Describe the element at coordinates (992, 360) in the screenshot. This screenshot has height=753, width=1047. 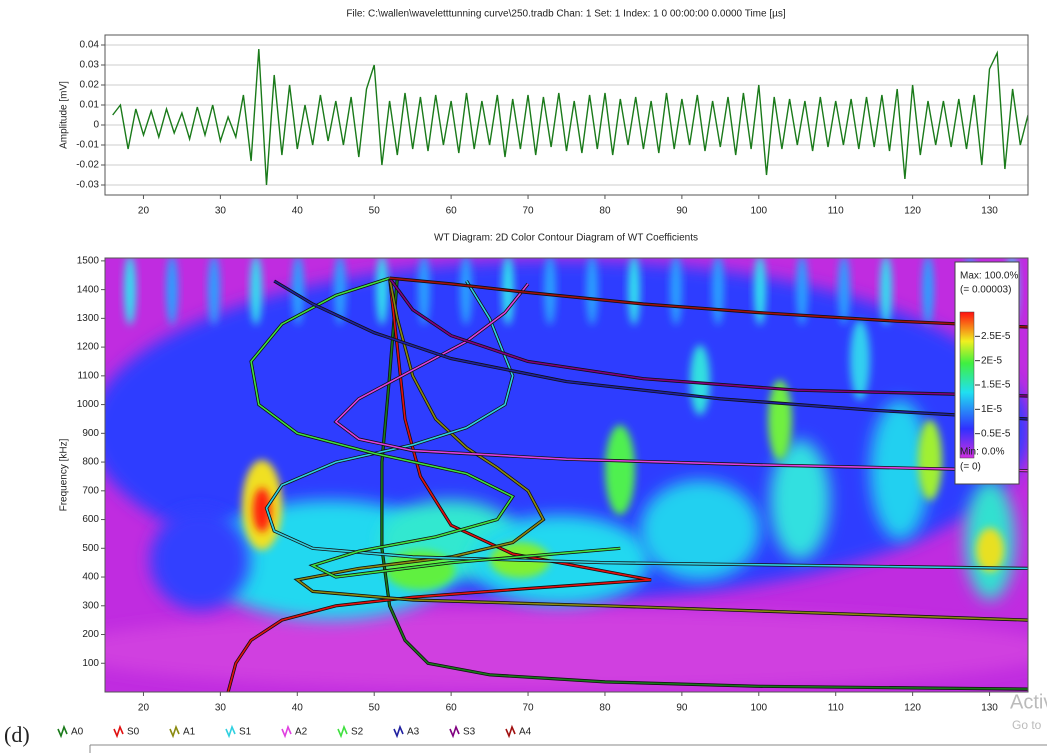
I see `colorbar-tick-label: 2E-5` at that location.